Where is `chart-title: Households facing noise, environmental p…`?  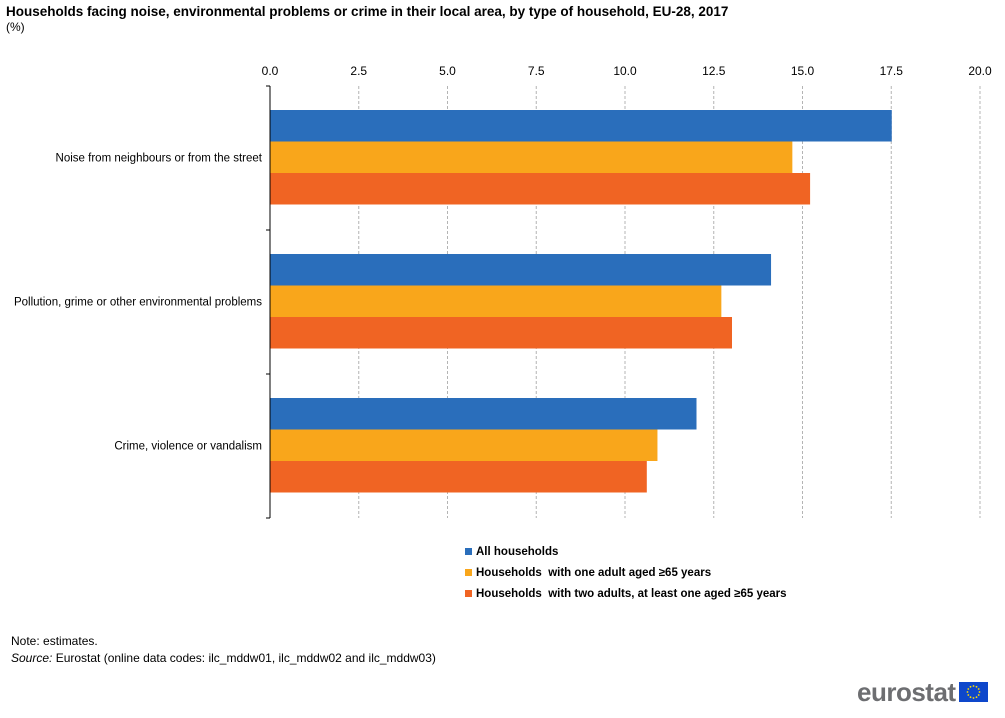
chart-title: Households facing noise, environmental p… is located at coordinates (367, 11).